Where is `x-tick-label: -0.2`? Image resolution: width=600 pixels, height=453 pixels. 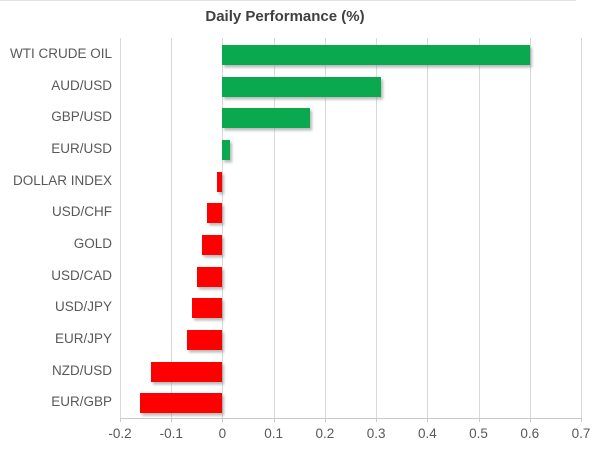
x-tick-label: -0.2 is located at coordinates (120, 433).